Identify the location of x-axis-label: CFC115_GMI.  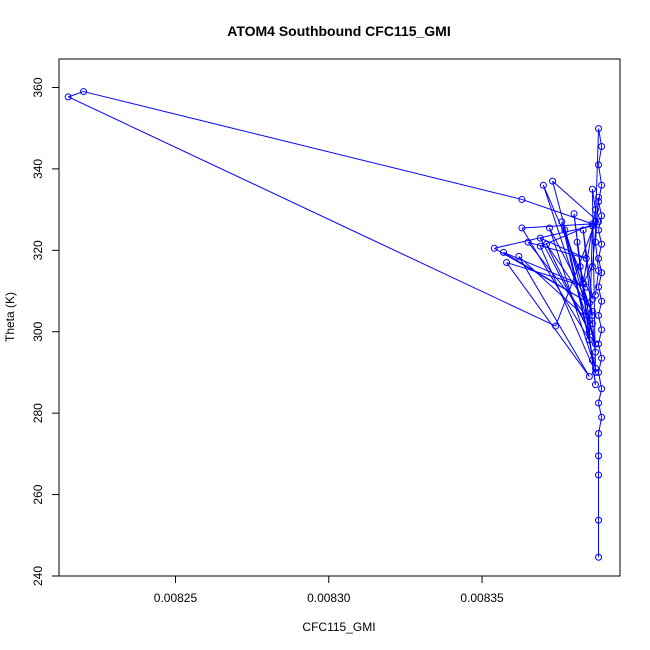
(338, 627).